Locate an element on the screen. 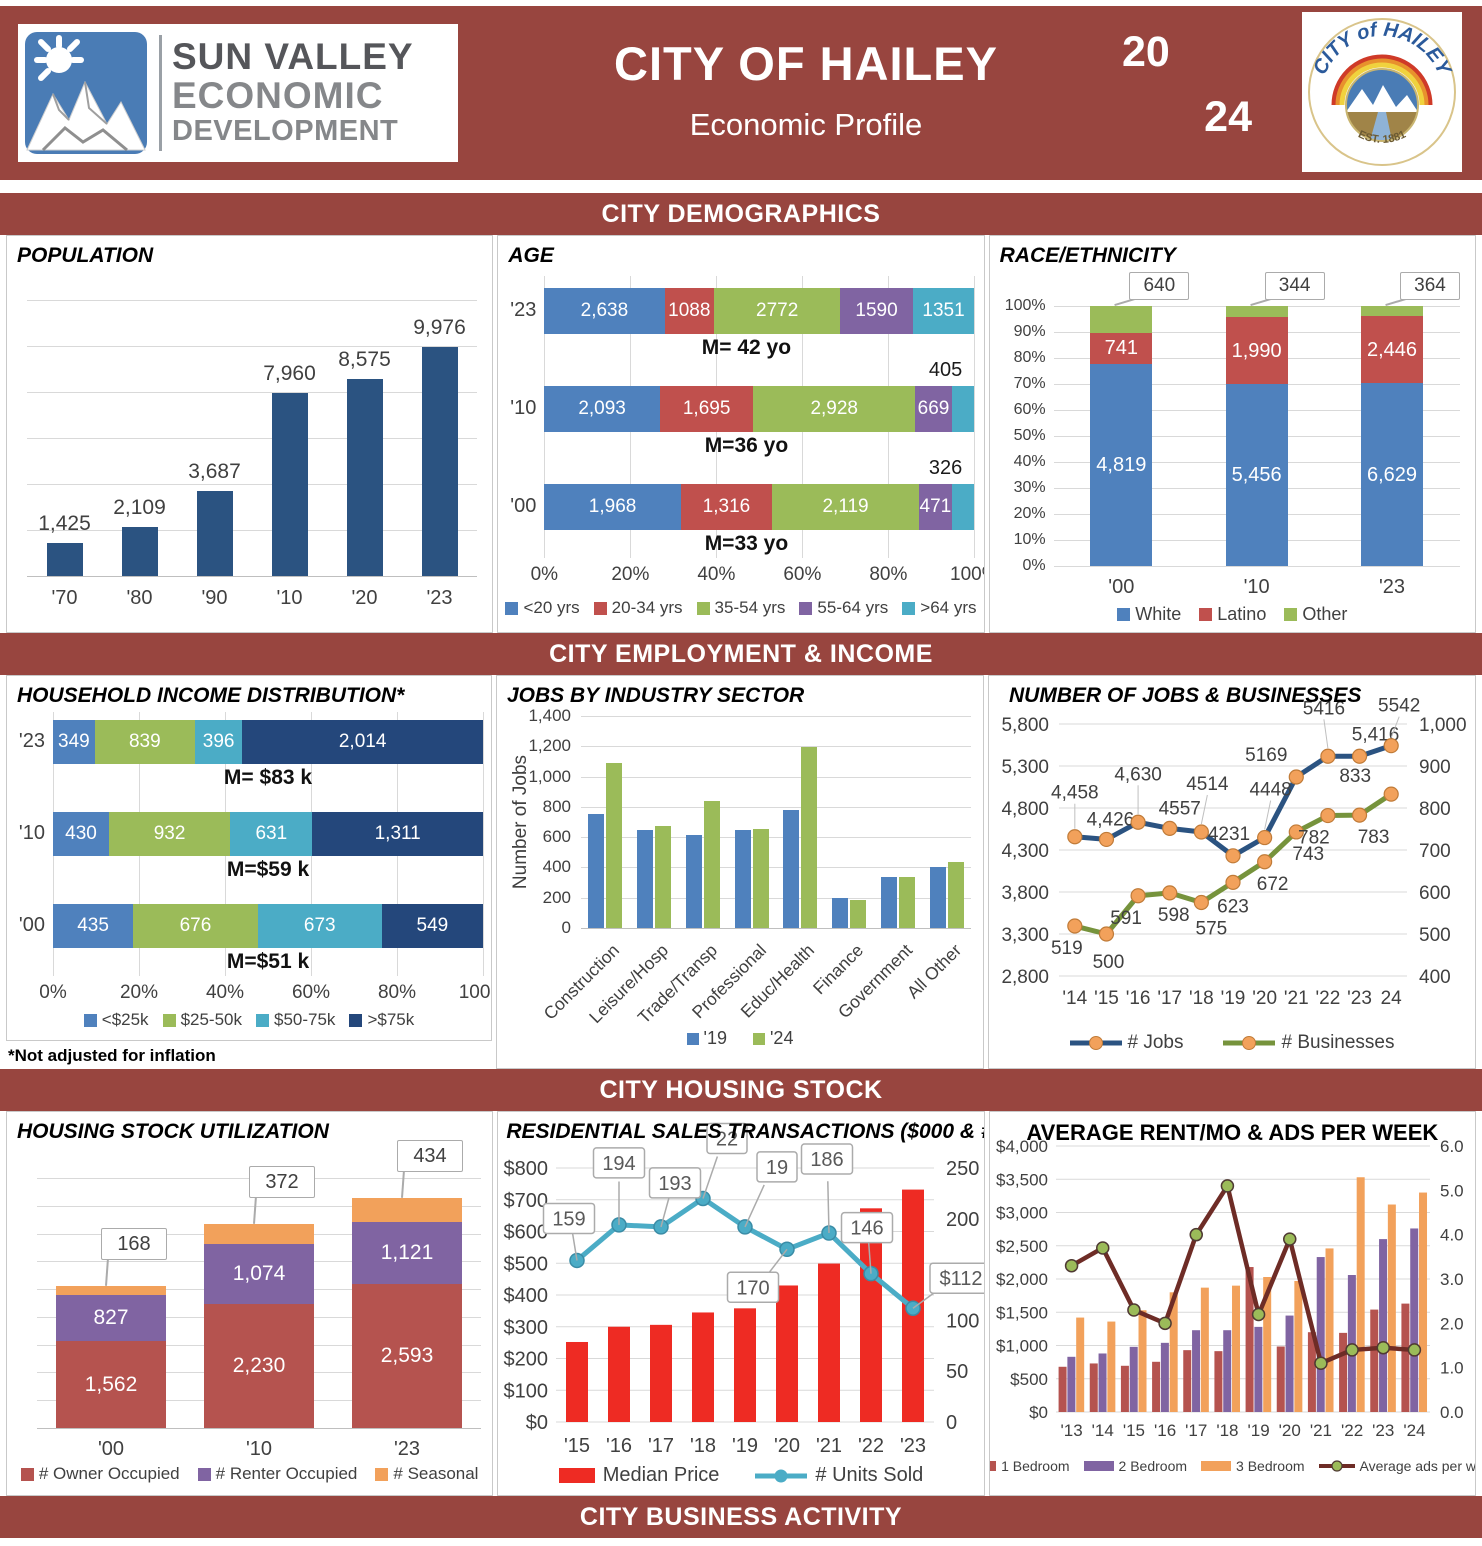 The width and height of the screenshot is (1482, 1546). svg-text: $200 is located at coordinates (526, 1360).